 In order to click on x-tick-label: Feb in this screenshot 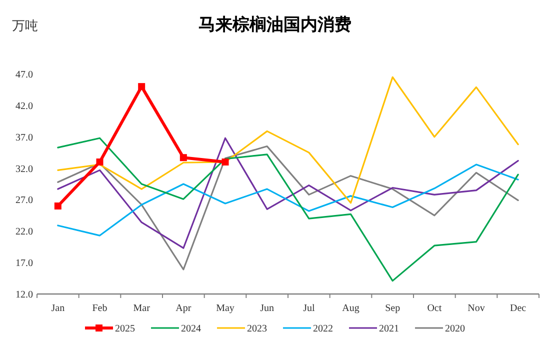, I will do `click(100, 308)`.